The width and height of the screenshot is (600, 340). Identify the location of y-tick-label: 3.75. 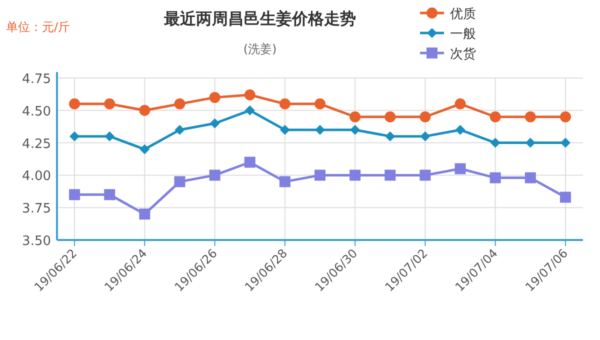
(36, 209).